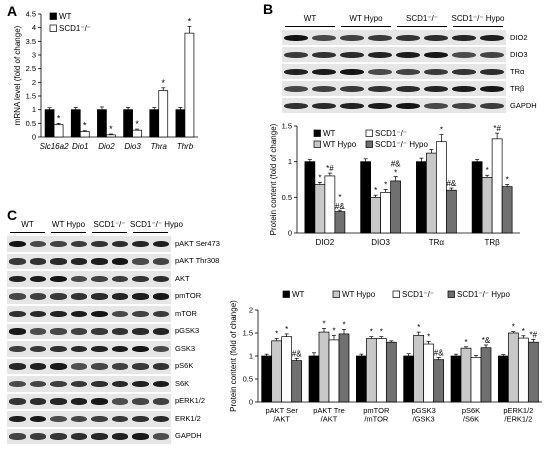  Describe the element at coordinates (132, 146) in the screenshot. I see `category-label: Dio3` at that location.